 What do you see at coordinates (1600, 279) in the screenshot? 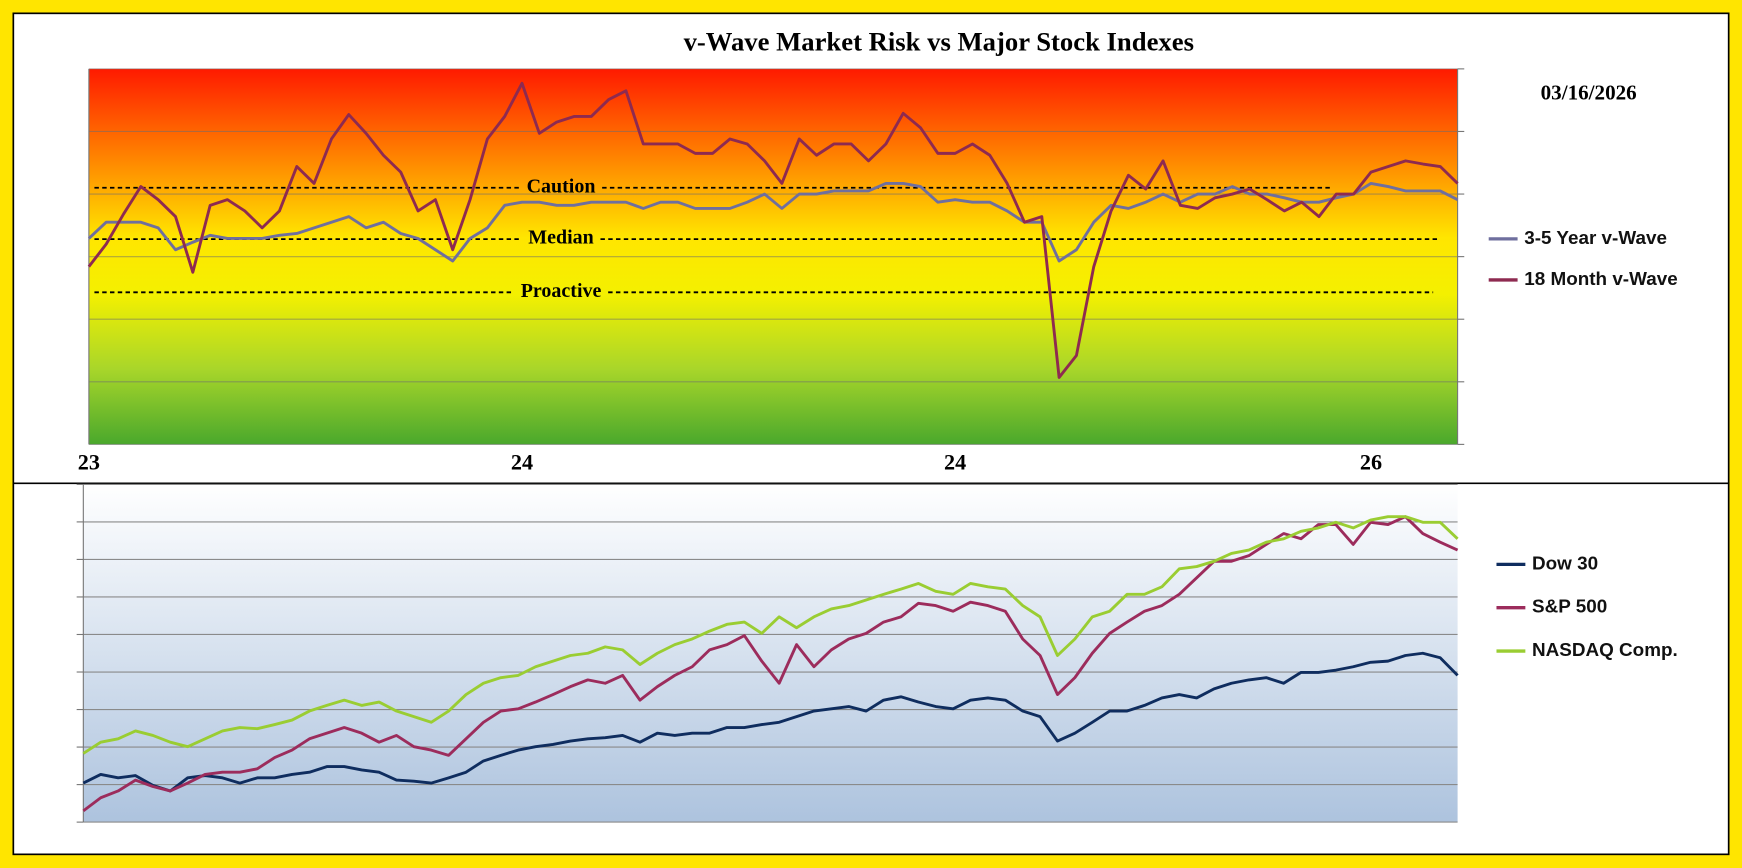
I see `legend-label: 18 Month v-Wave` at bounding box center [1600, 279].